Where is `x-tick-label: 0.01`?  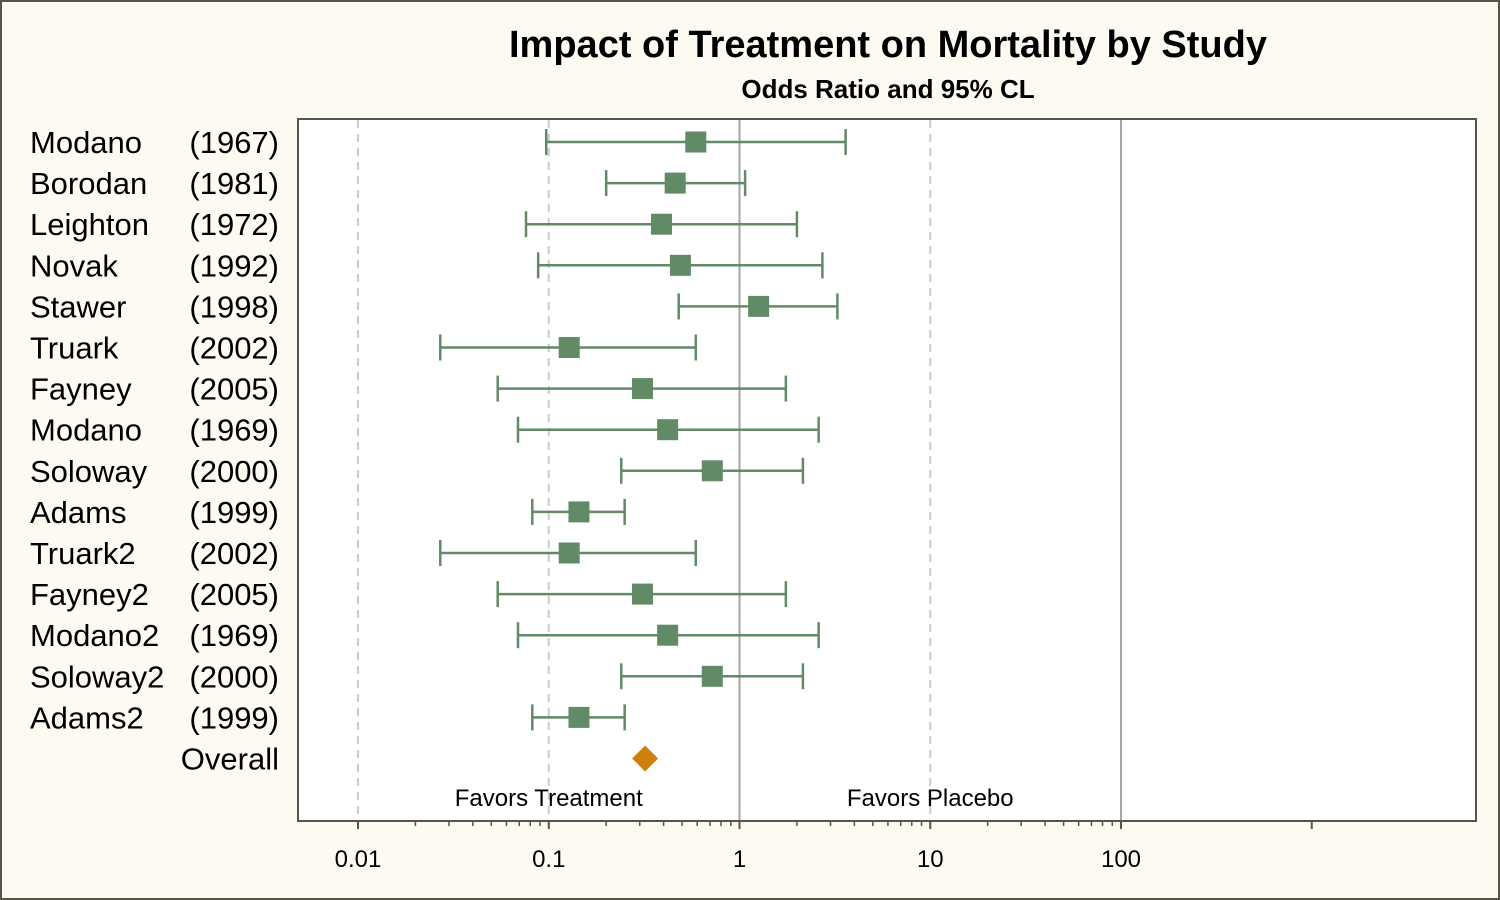 x-tick-label: 0.01 is located at coordinates (358, 859).